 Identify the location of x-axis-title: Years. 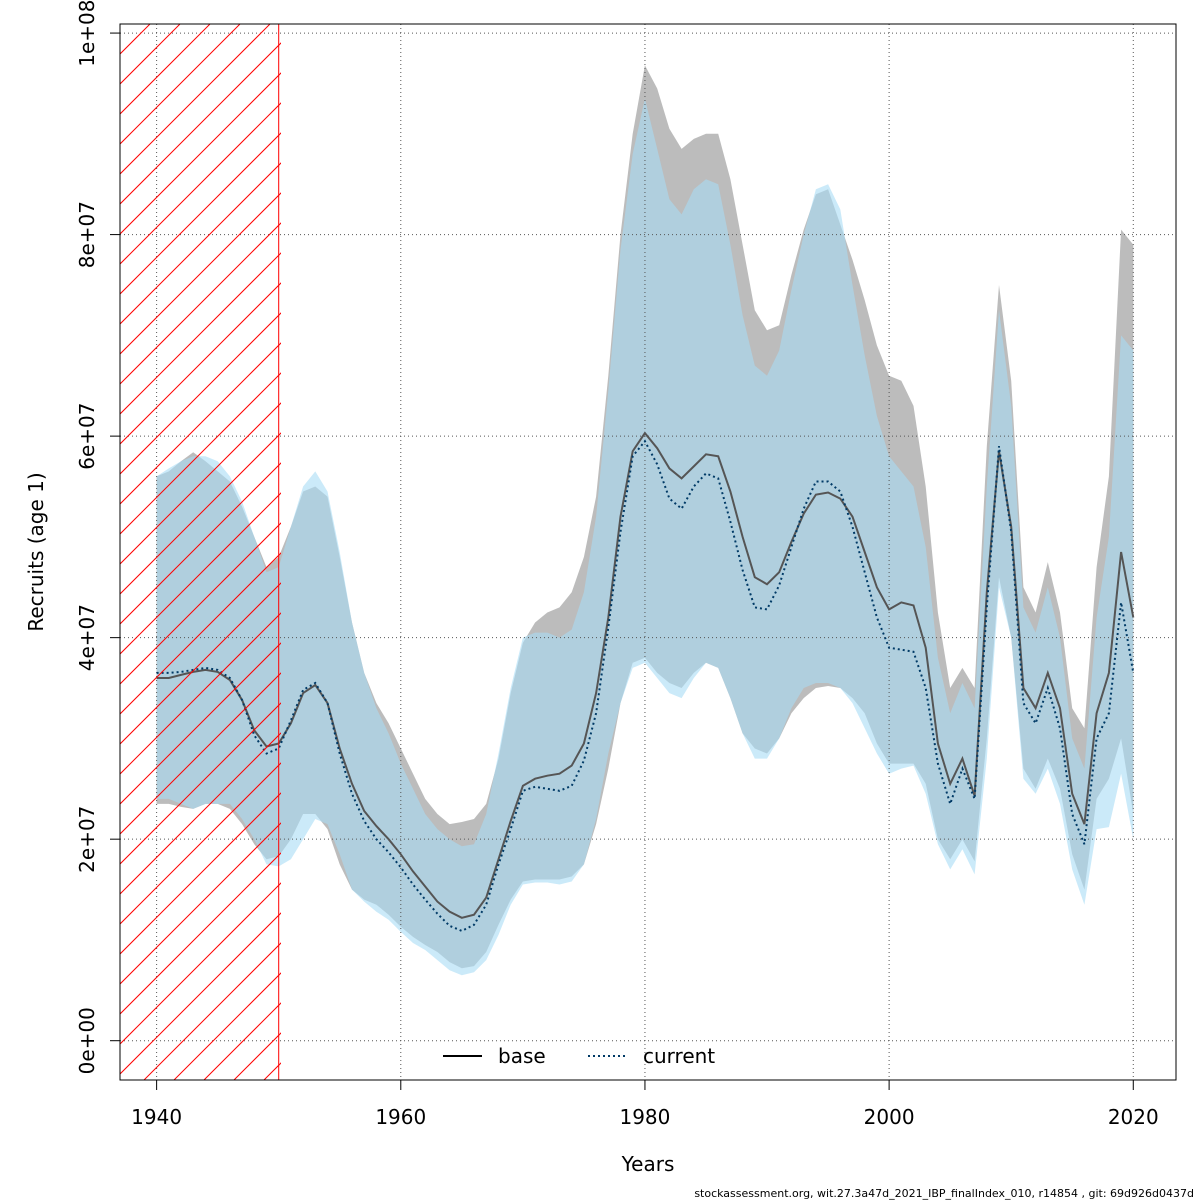
(648, 1164).